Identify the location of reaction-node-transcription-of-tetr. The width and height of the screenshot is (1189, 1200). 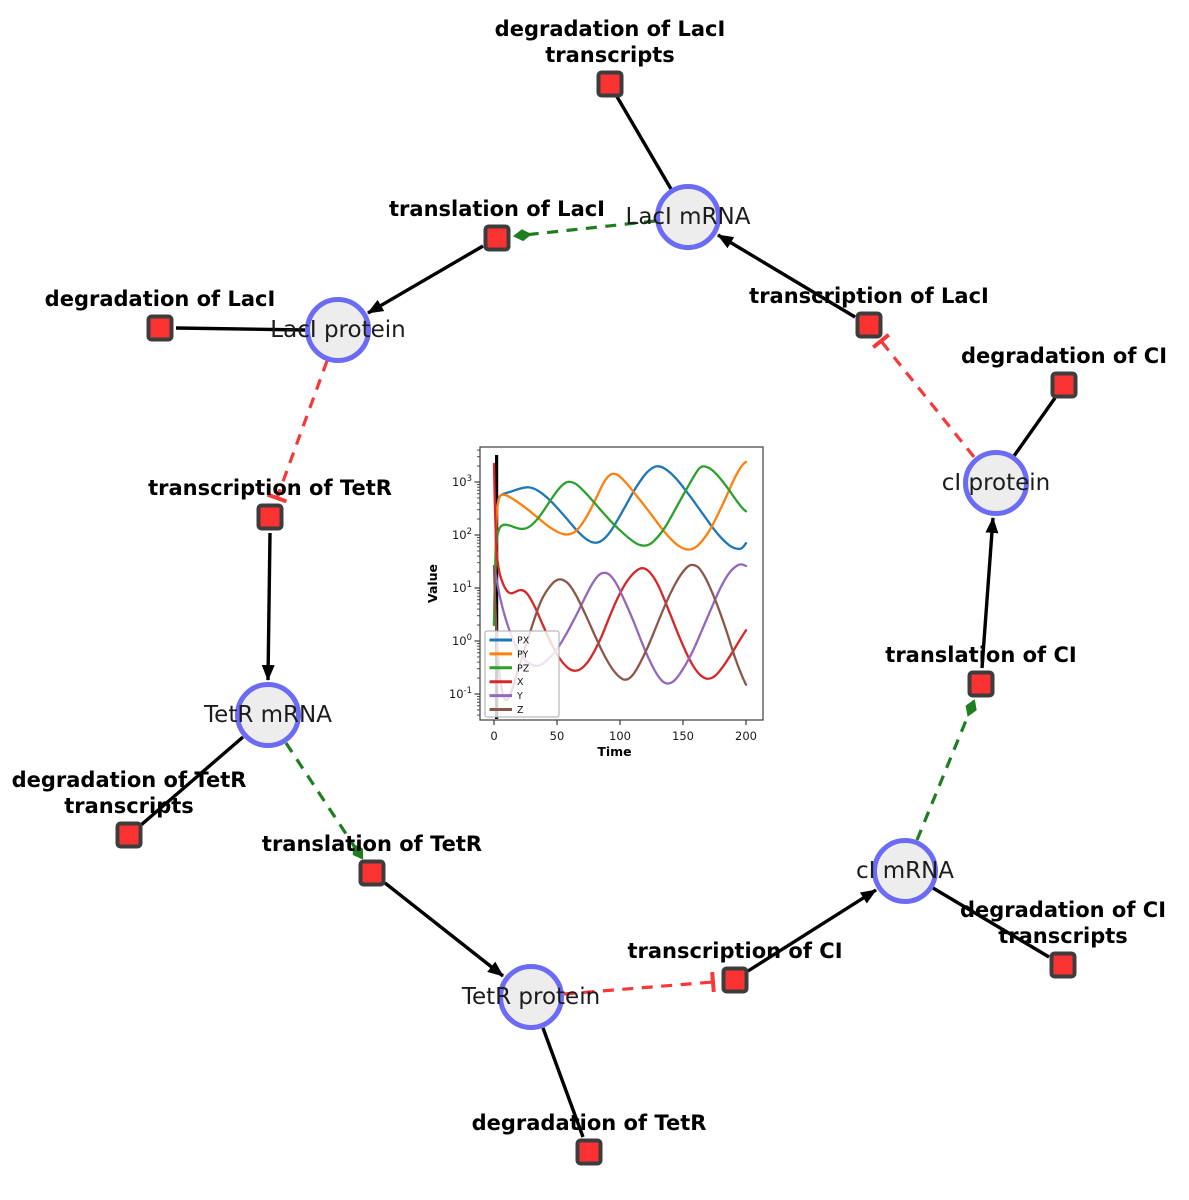
(270, 517).